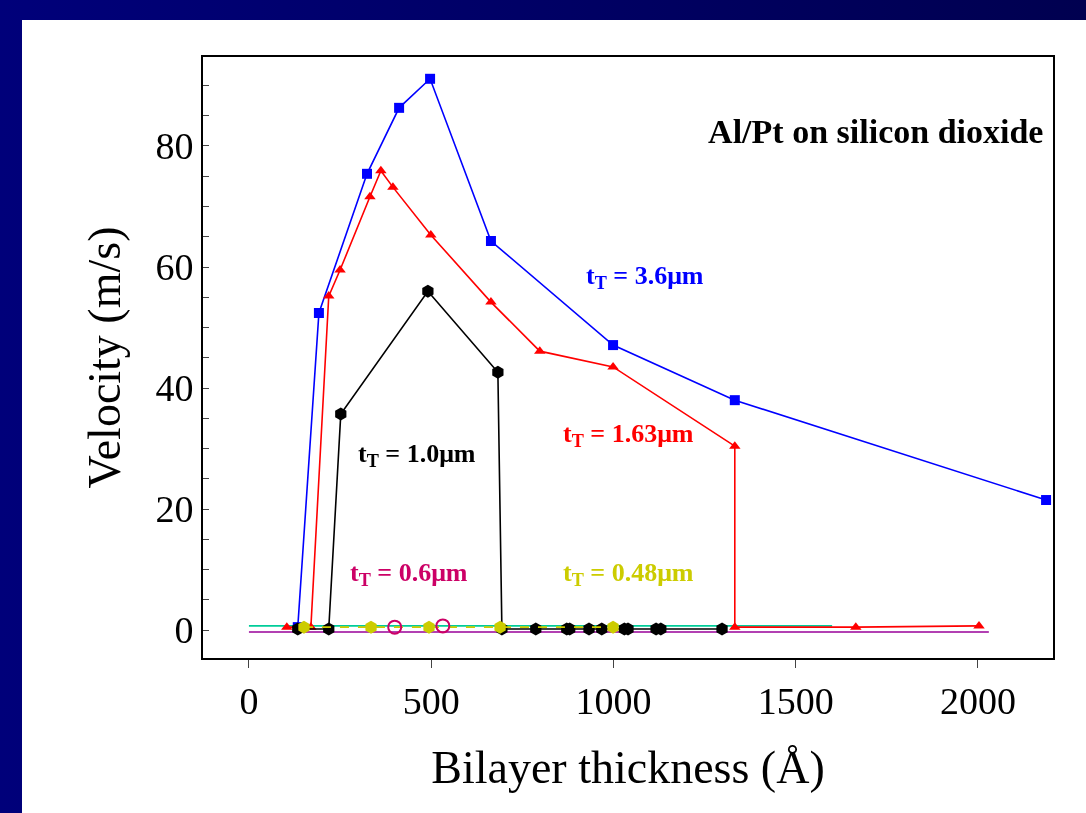  Describe the element at coordinates (174, 509) in the screenshot. I see `y-tick-label: 20` at that location.